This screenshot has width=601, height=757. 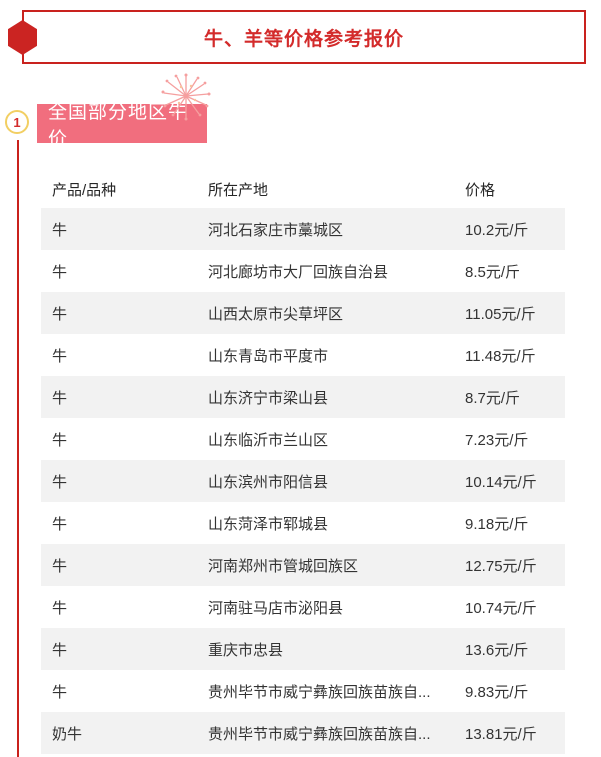 I want to click on section-number-badge: 1, so click(x=17, y=122).